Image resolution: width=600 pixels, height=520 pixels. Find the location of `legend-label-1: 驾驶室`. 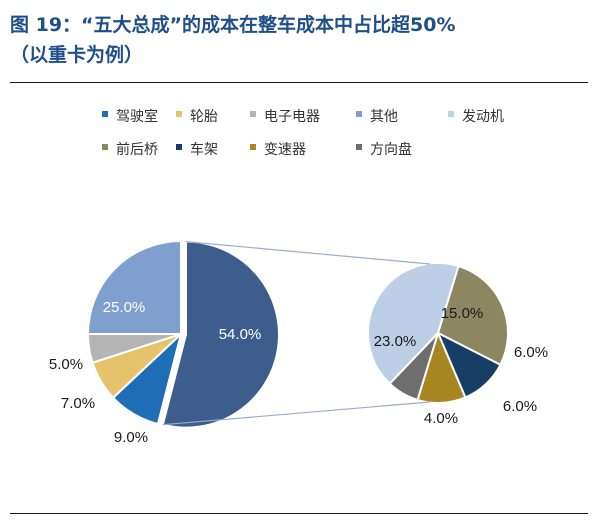

legend-label-1: 驾驶室 is located at coordinates (137, 116).